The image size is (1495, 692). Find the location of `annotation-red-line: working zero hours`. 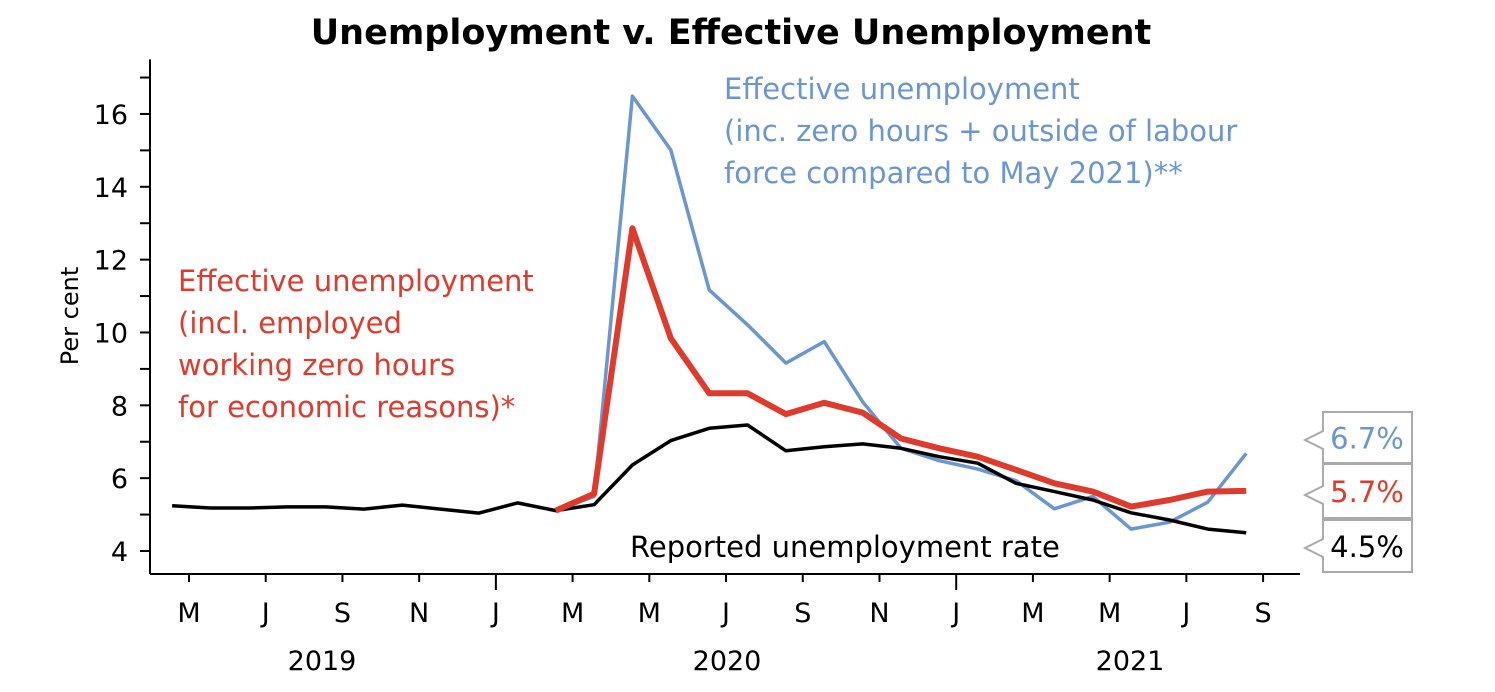

annotation-red-line: working zero hours is located at coordinates (316, 365).